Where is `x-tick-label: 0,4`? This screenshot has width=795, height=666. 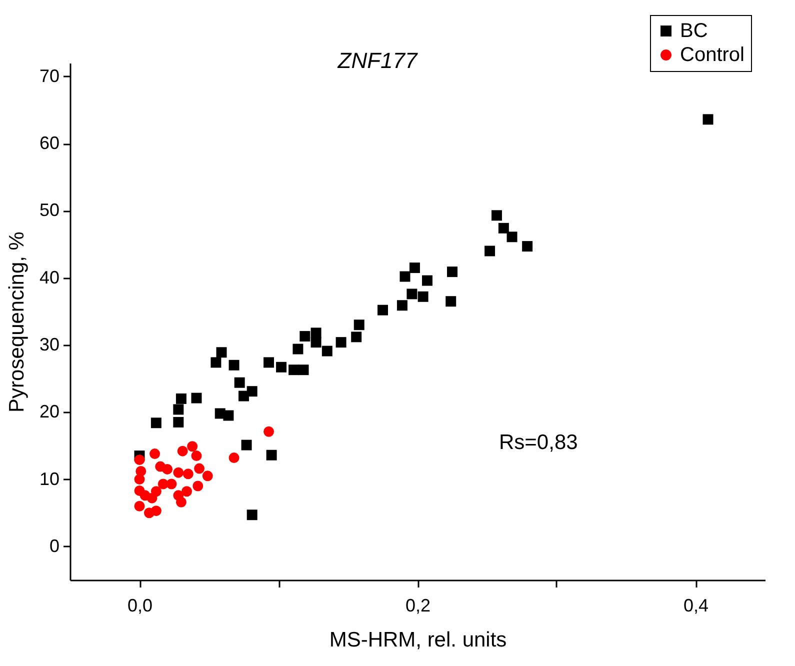 x-tick-label: 0,4 is located at coordinates (696, 606).